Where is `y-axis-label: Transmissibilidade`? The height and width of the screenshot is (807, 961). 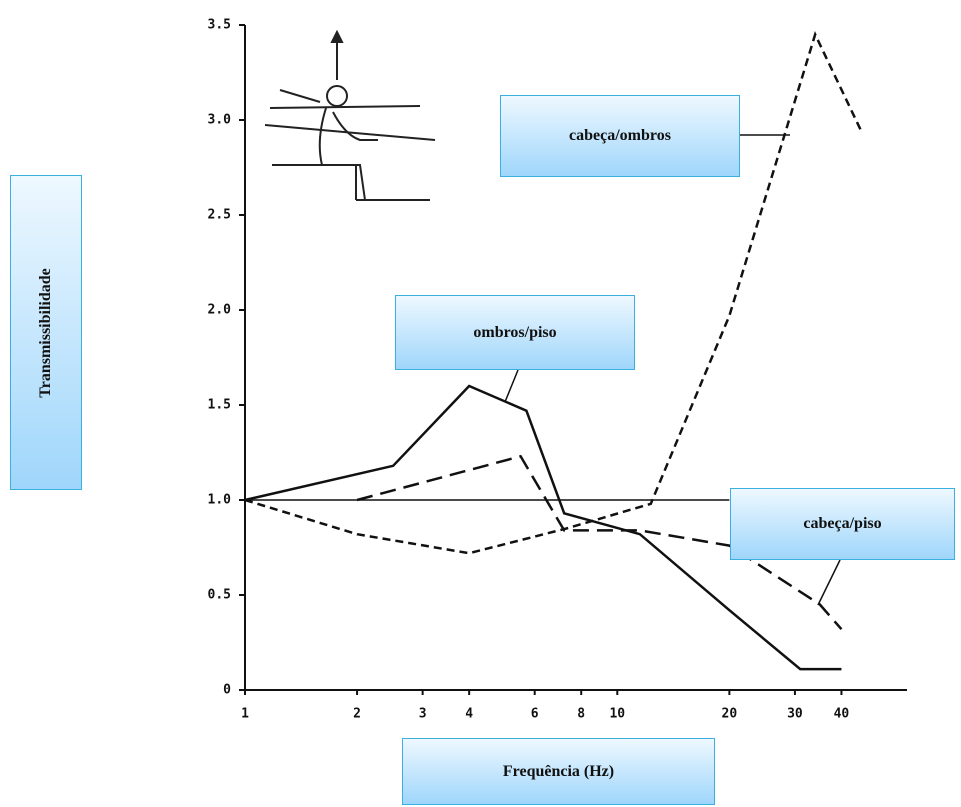
y-axis-label: Transmissibilidade is located at coordinates (46, 332).